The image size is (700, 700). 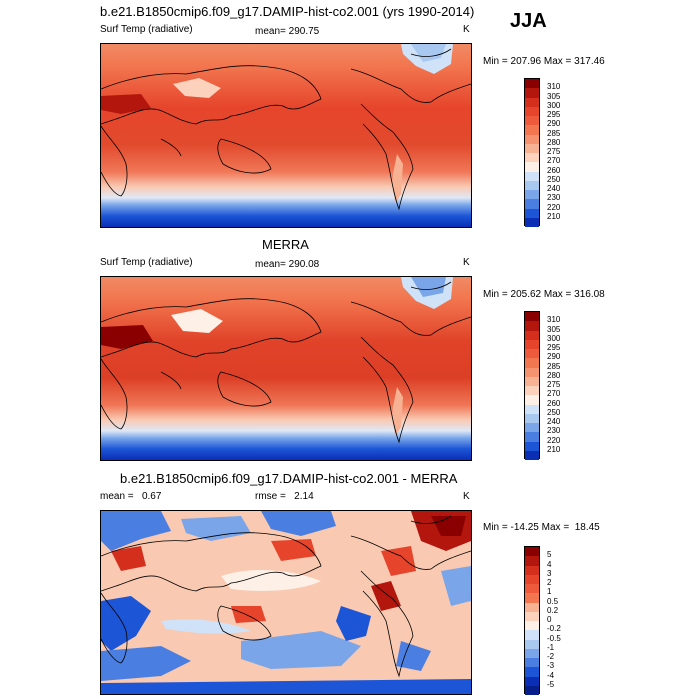 I want to click on colorbar-tick-label: 285, so click(x=554, y=366).